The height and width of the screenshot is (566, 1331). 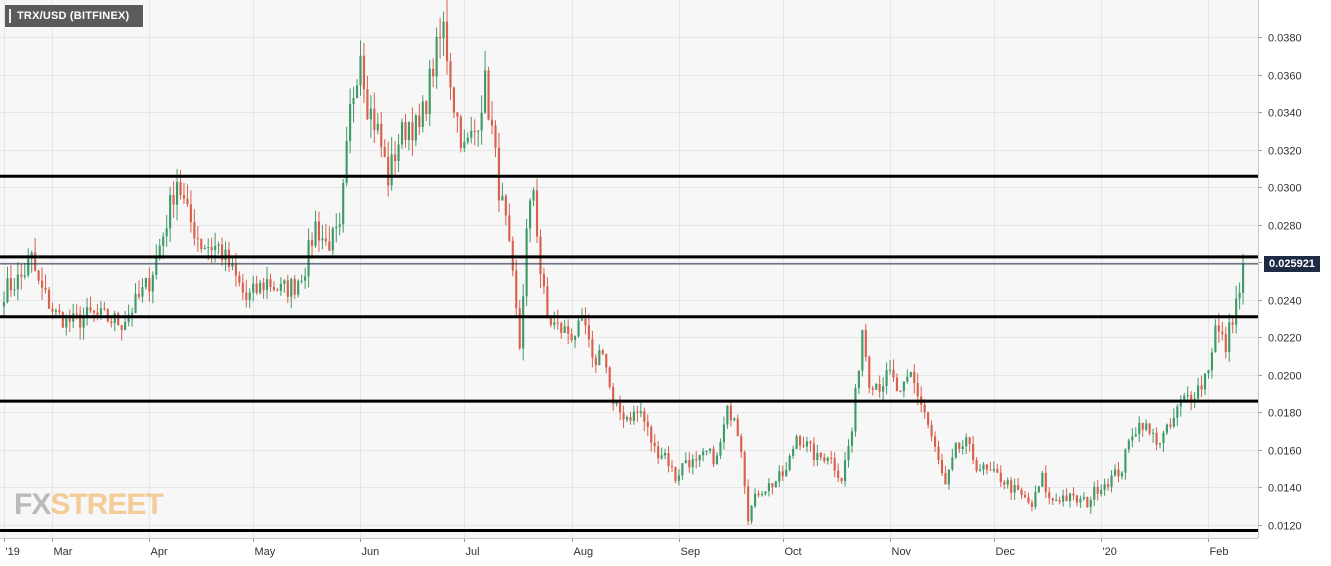 What do you see at coordinates (1285, 339) in the screenshot?
I see `y-tick-label: 0.0220` at bounding box center [1285, 339].